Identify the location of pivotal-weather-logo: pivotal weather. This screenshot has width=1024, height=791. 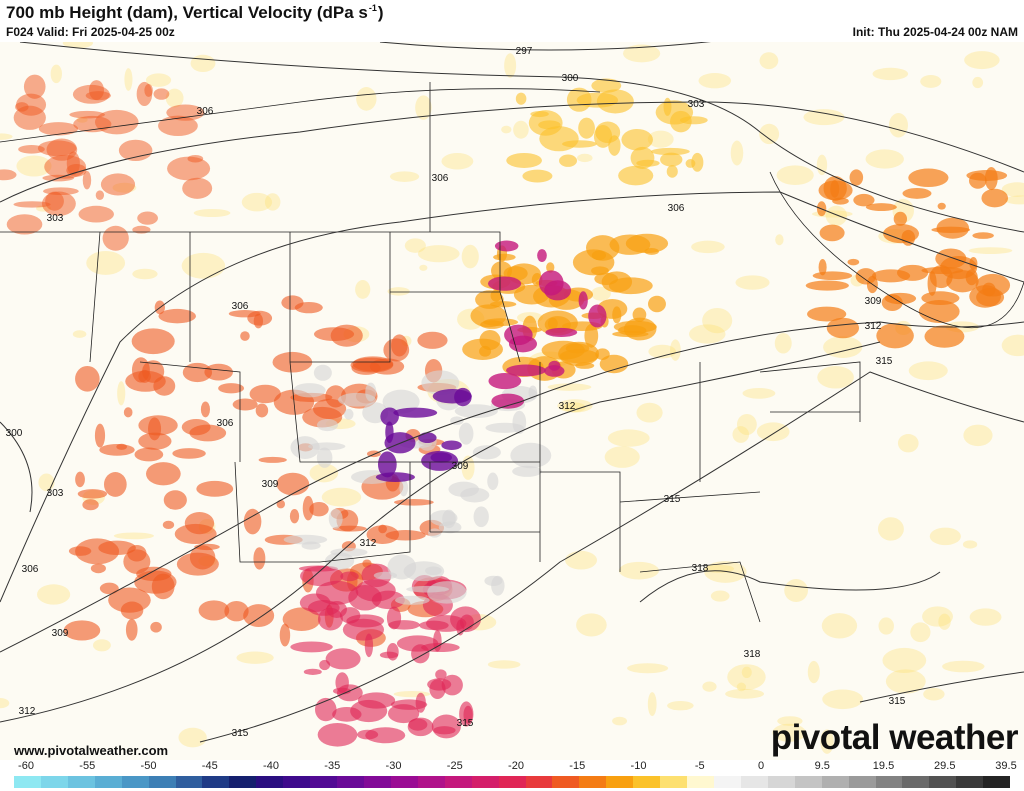
(894, 737).